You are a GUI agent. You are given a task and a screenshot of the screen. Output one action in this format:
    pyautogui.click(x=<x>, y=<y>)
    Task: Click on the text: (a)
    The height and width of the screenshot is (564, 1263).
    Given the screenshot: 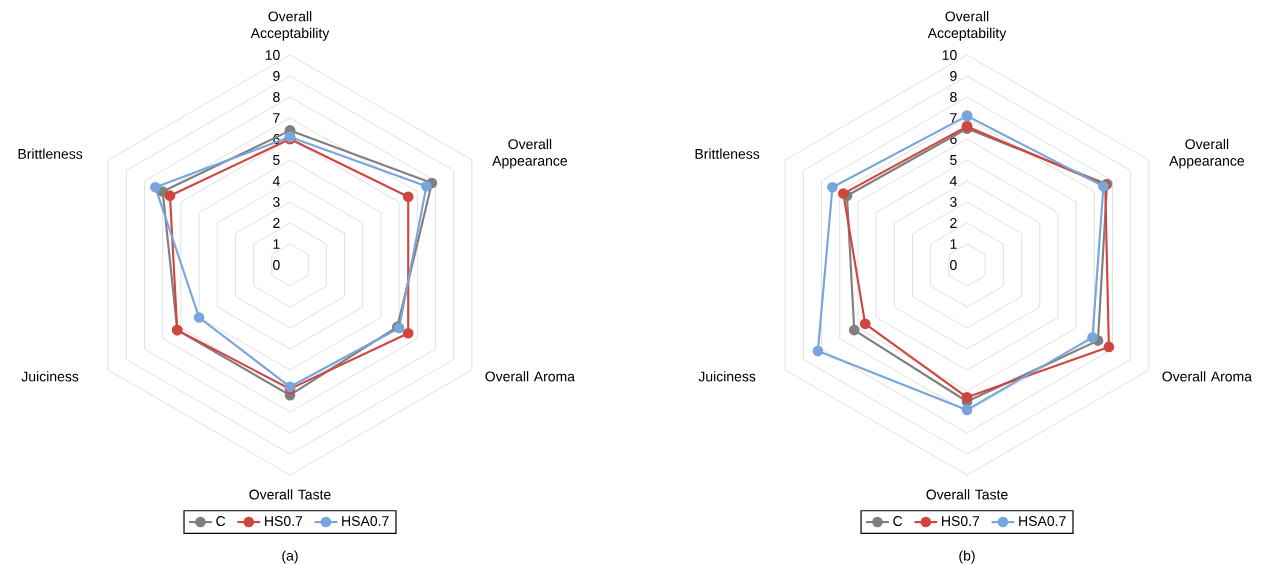 What is the action you would take?
    pyautogui.click(x=290, y=557)
    